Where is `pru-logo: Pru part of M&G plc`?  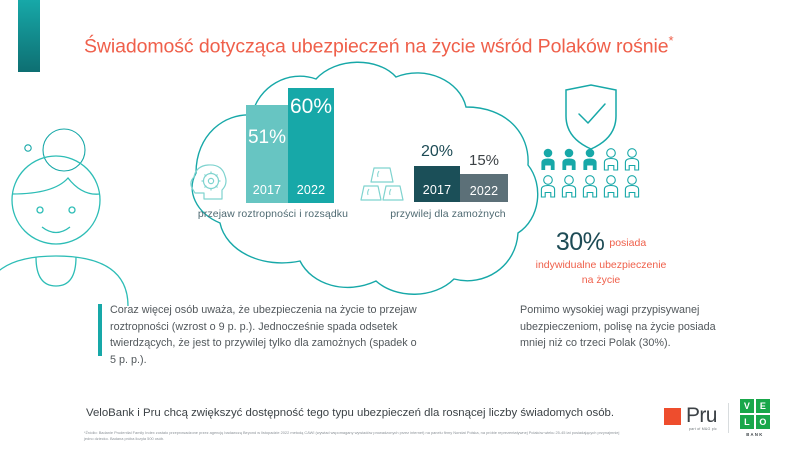
pru-logo: Pru part of M&G plc is located at coordinates (690, 418).